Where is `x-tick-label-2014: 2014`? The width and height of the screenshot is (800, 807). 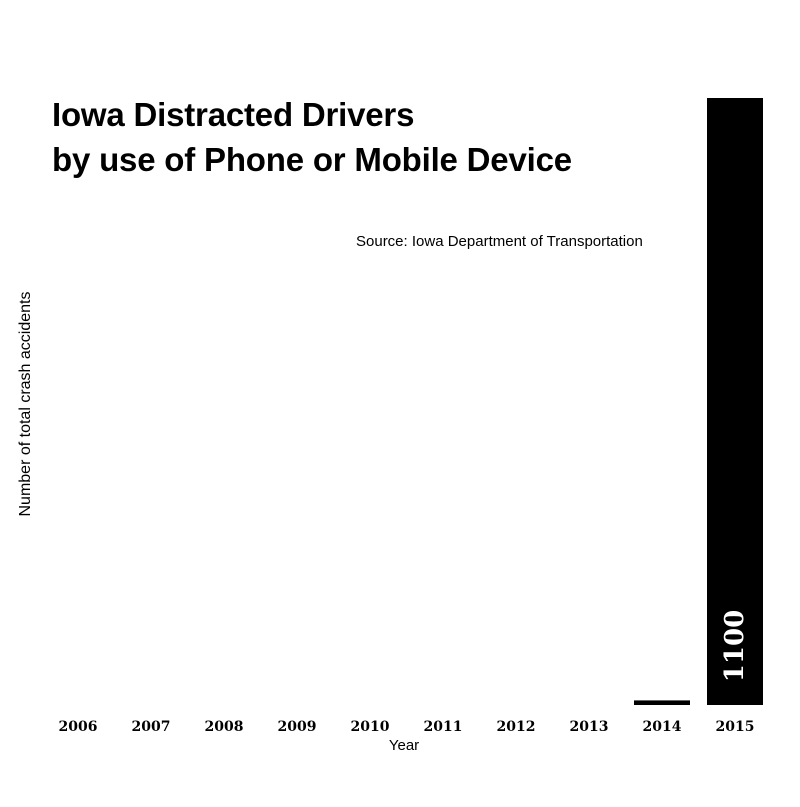
x-tick-label-2014: 2014 is located at coordinates (662, 727).